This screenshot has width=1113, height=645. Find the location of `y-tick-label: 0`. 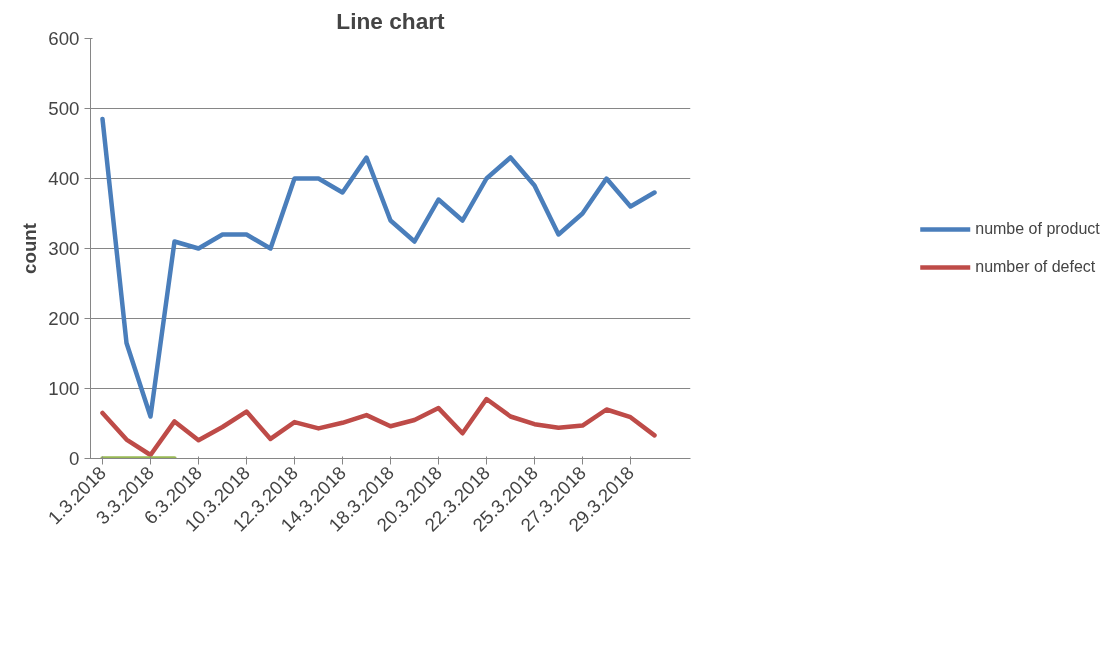

y-tick-label: 0 is located at coordinates (74, 458).